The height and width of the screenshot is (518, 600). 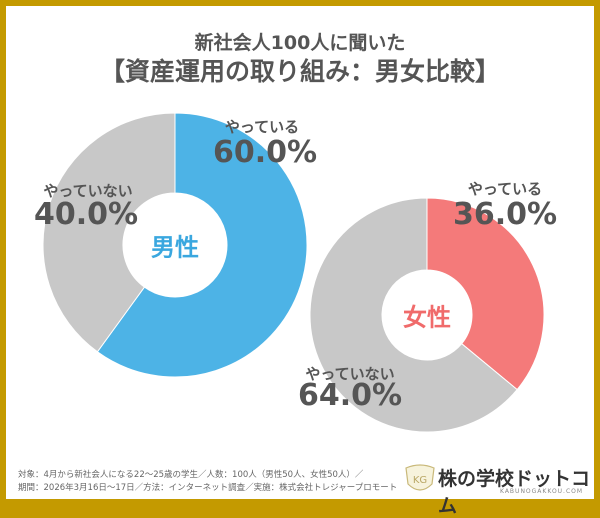 I want to click on female-no-label: やっていない, so click(x=350, y=374).